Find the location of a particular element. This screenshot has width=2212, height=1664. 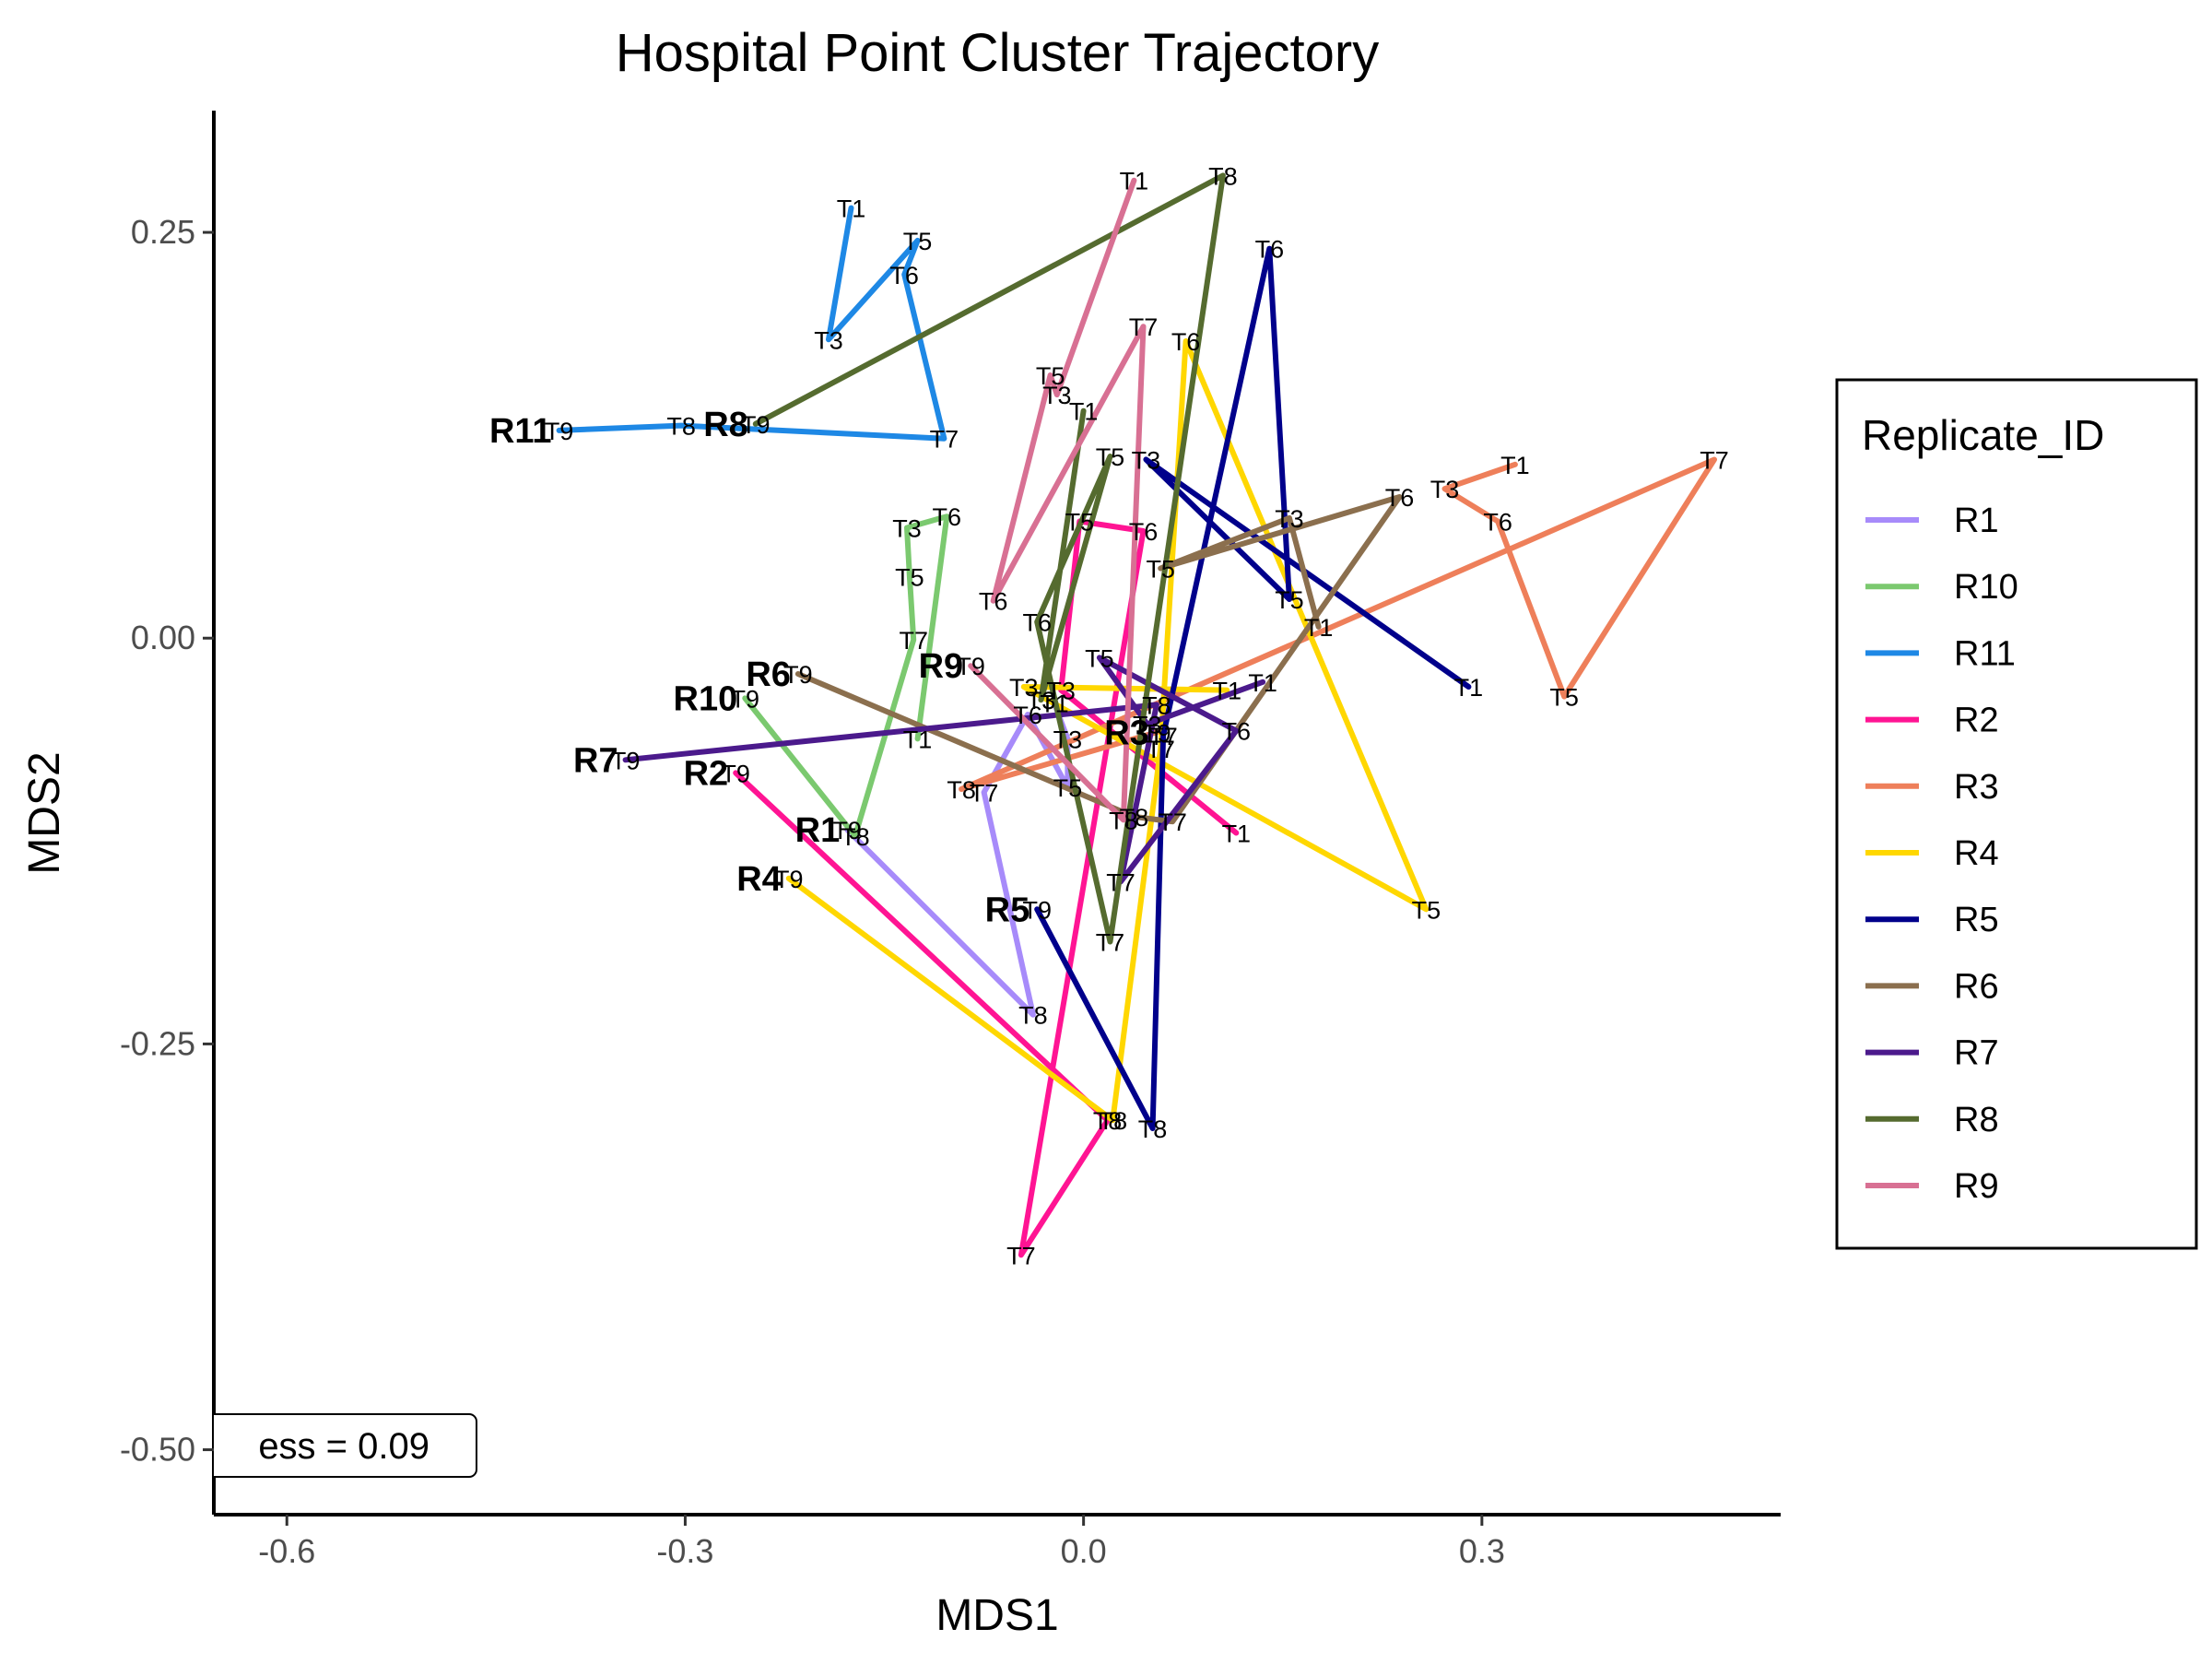

legend-items: R1 R10 R11 R2 R3 R4 R5 R6 R7 R8 R9 is located at coordinates (1941, 854).